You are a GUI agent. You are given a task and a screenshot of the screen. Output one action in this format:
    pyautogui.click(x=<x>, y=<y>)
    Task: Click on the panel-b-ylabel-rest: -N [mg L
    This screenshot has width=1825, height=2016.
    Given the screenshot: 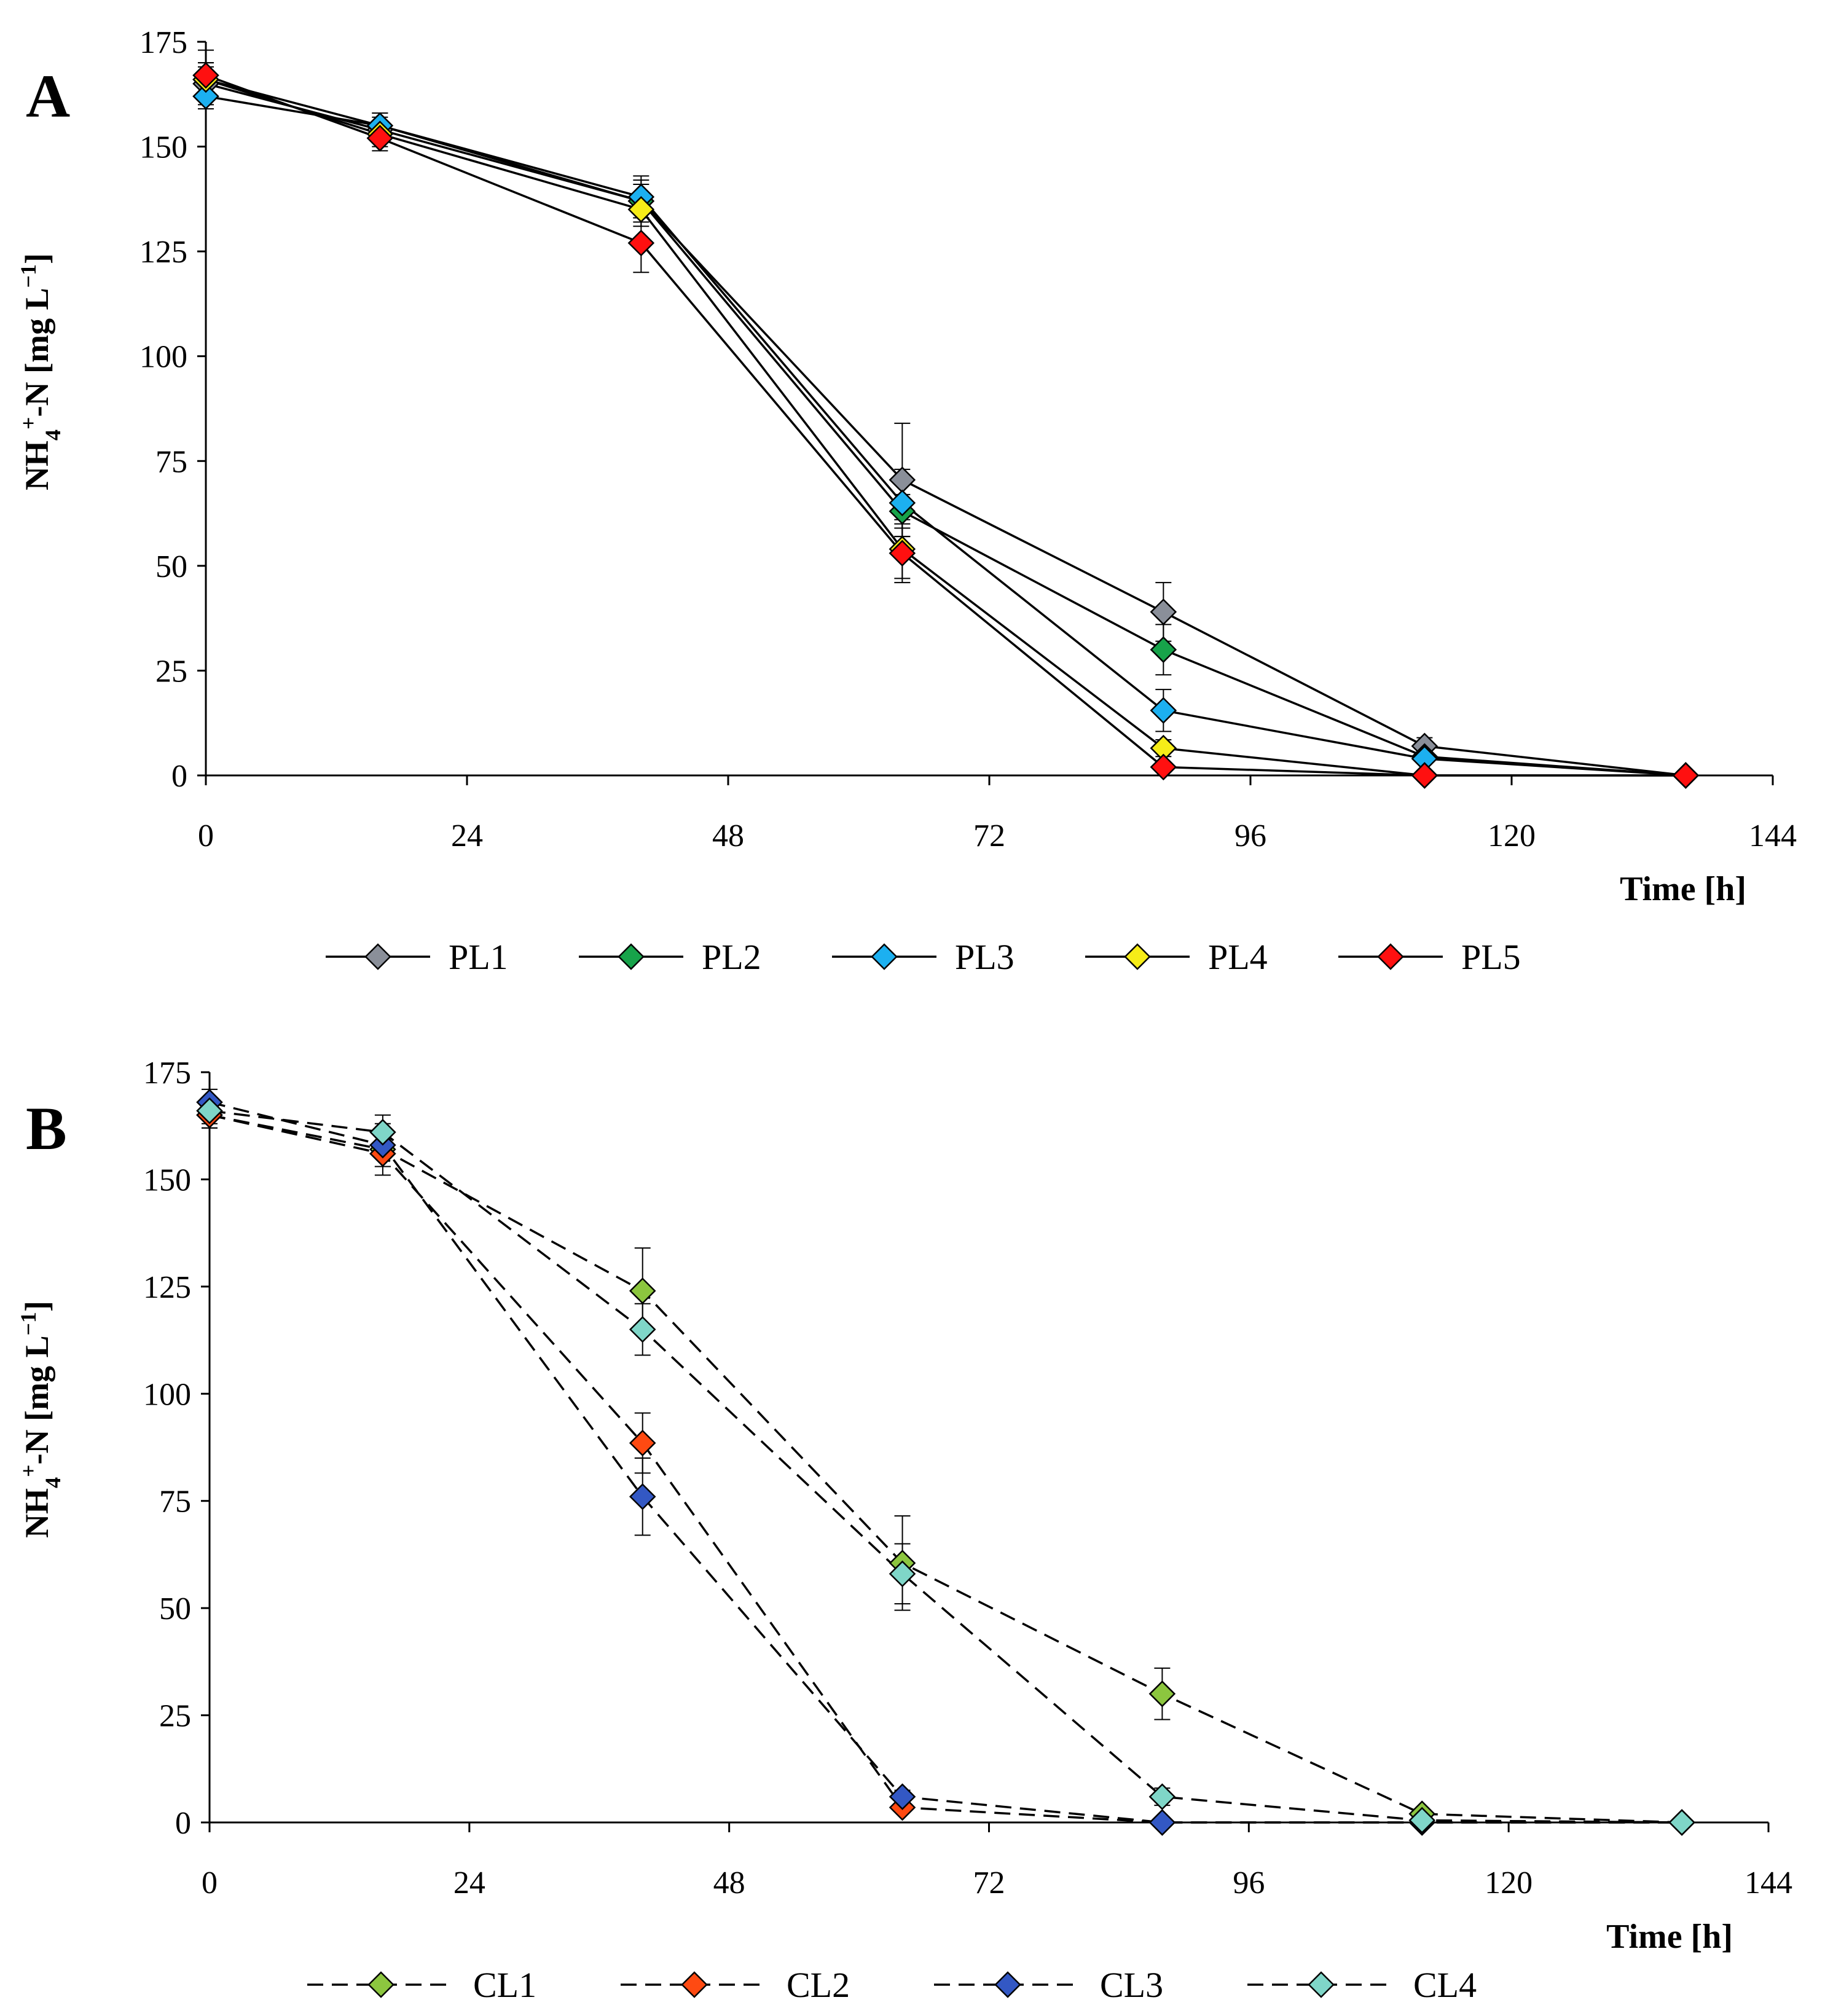 What is the action you would take?
    pyautogui.click(x=36, y=1400)
    